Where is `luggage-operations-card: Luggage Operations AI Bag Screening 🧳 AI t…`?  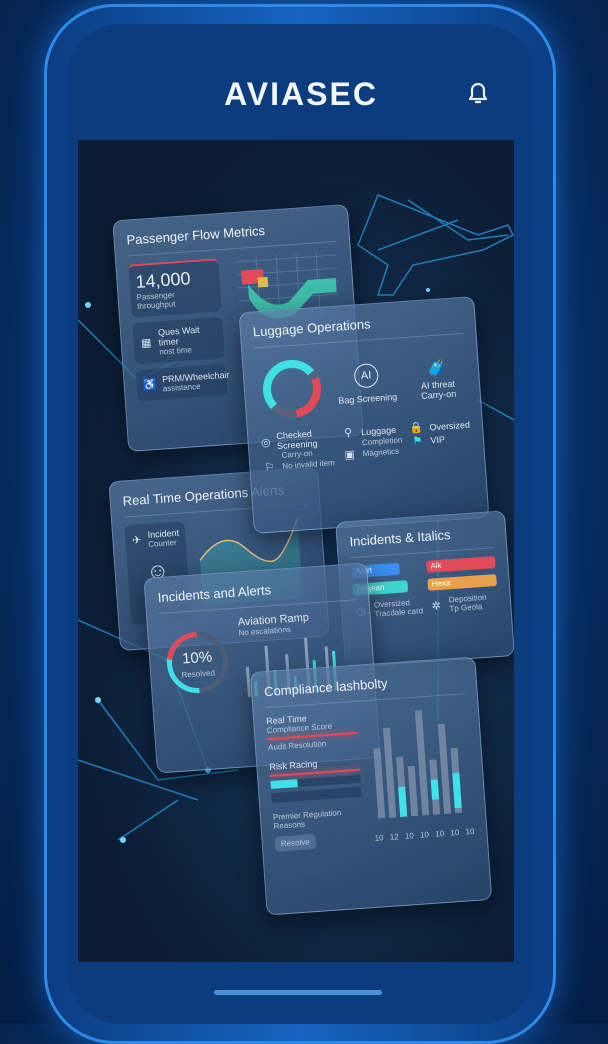 luggage-operations-card: Luggage Operations AI Bag Screening 🧳 AI t… is located at coordinates (364, 415).